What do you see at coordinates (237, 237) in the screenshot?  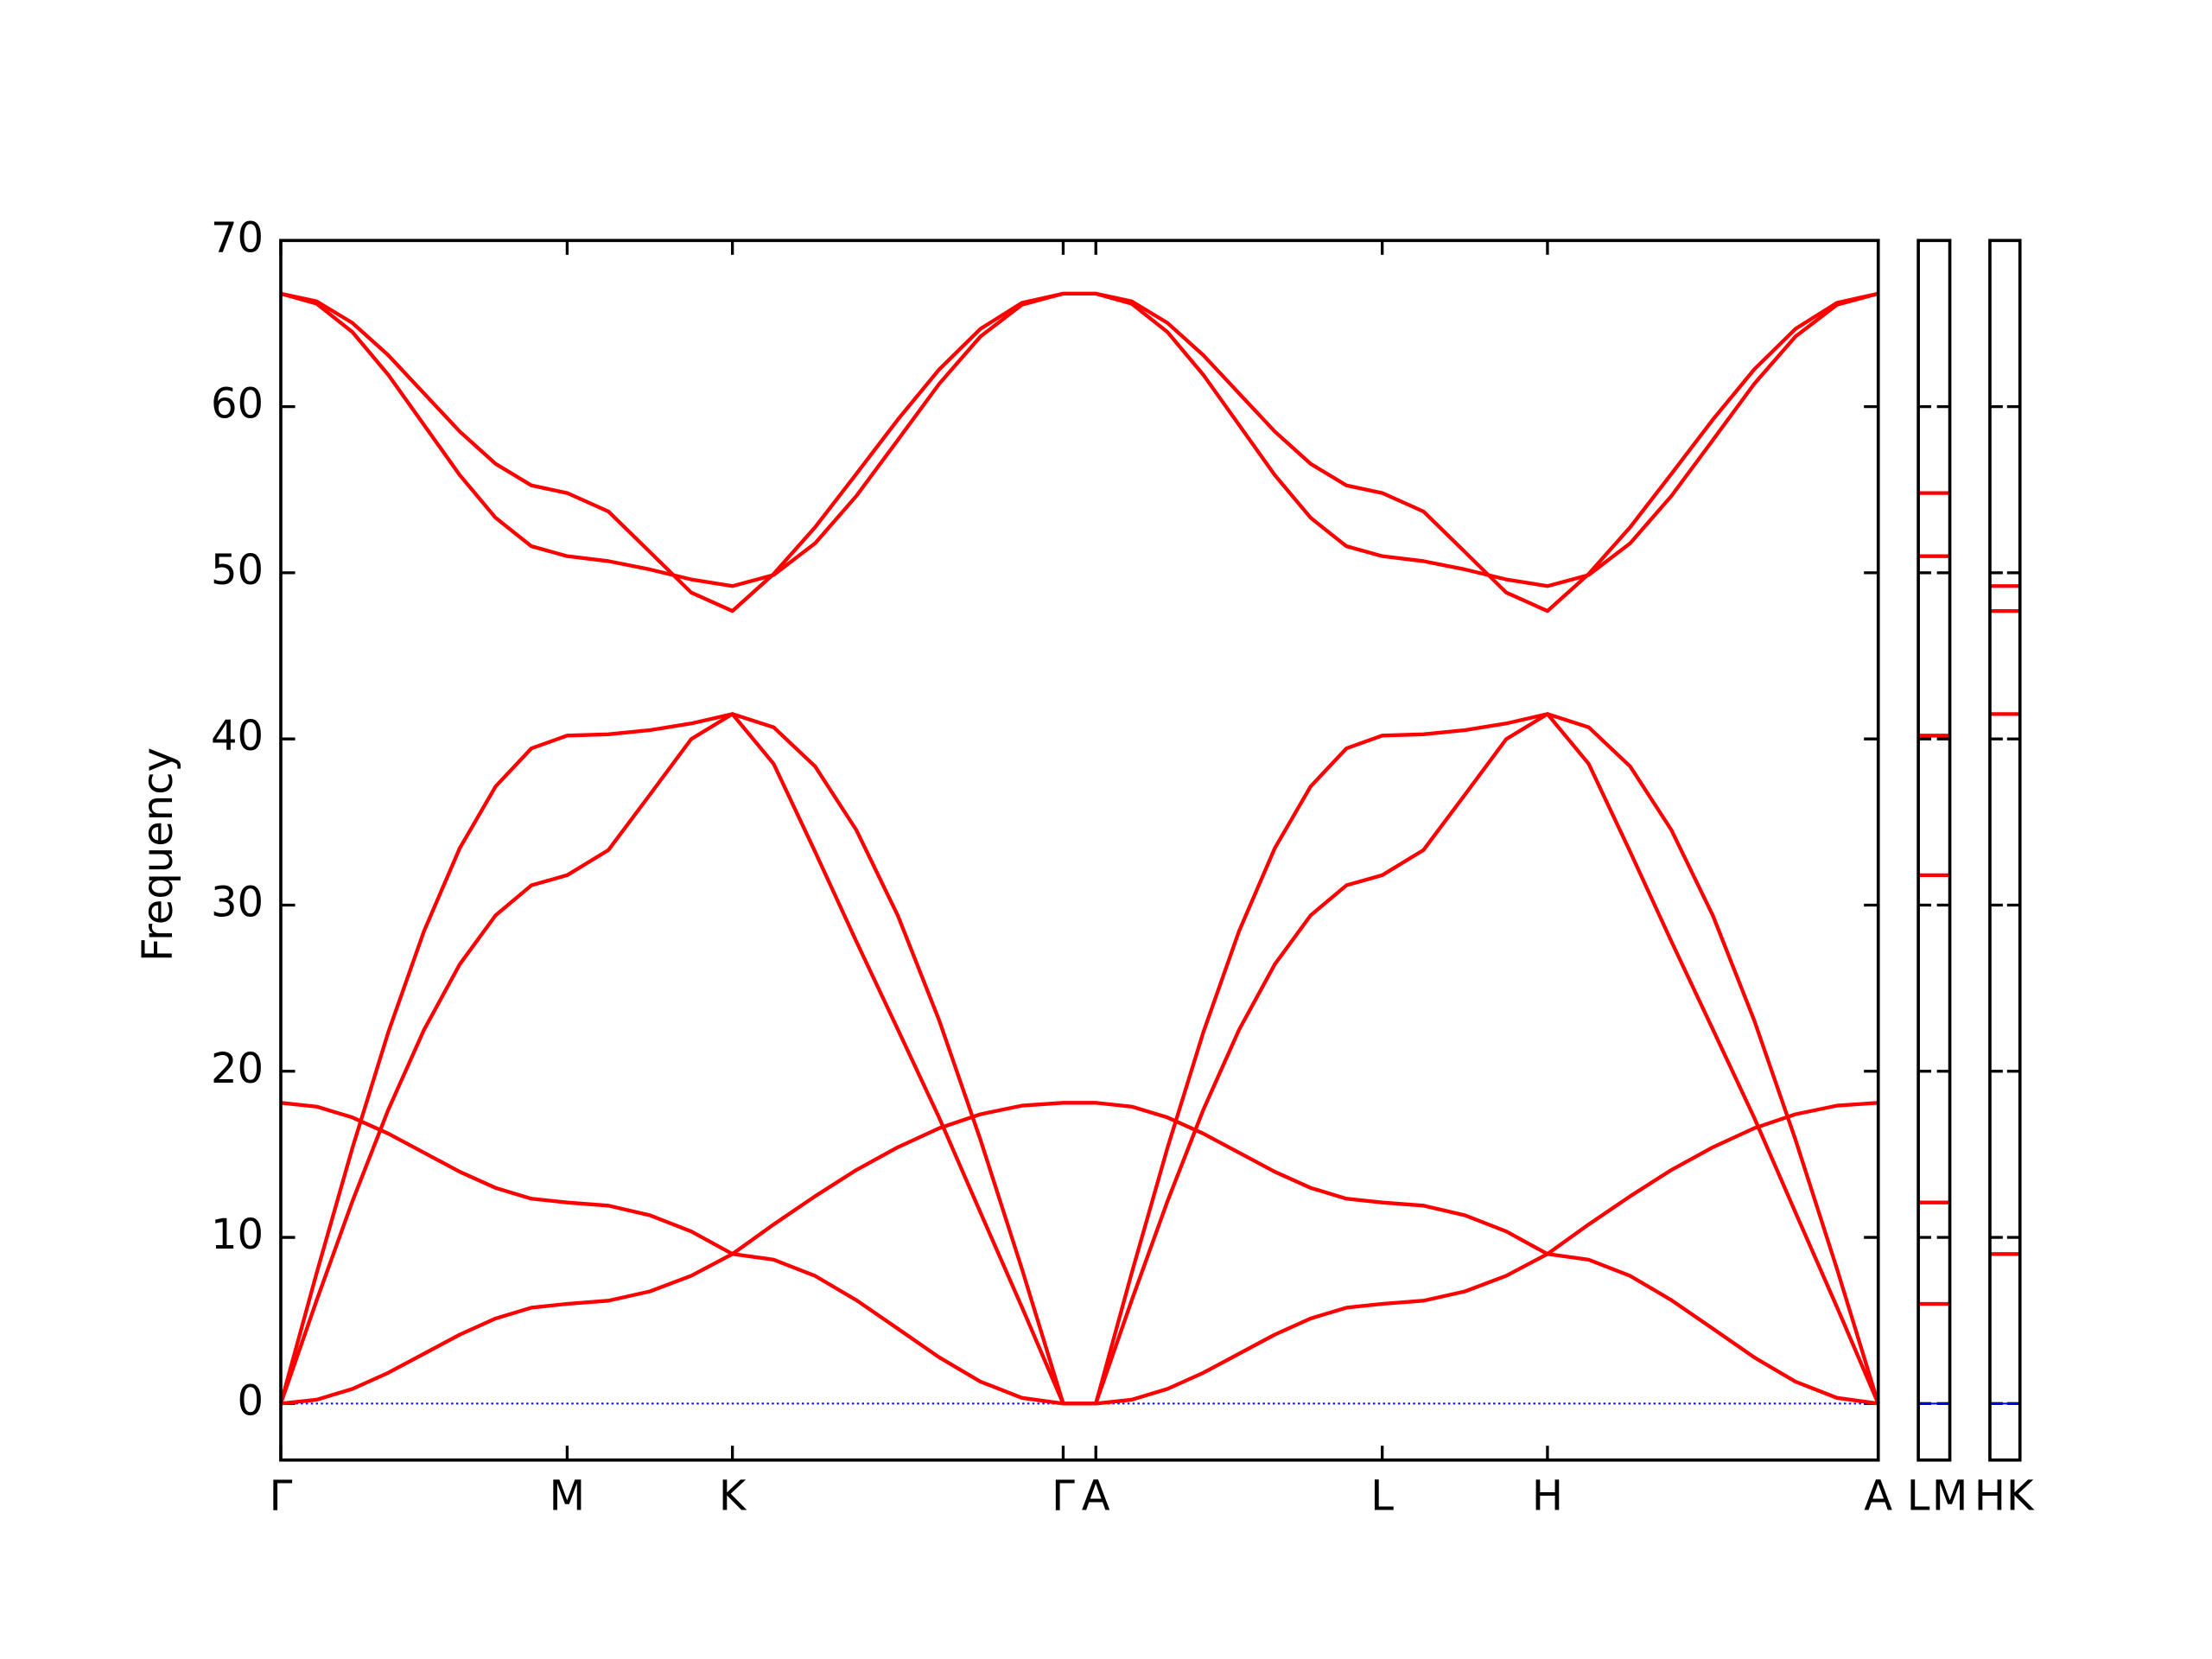 I see `y-tick-label: 70` at bounding box center [237, 237].